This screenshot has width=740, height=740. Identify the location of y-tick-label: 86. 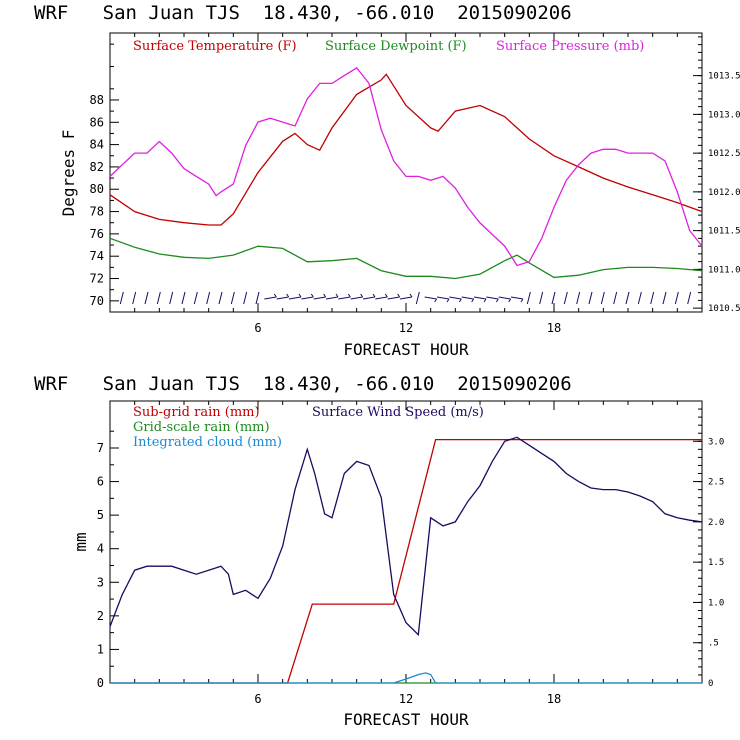
(97, 122).